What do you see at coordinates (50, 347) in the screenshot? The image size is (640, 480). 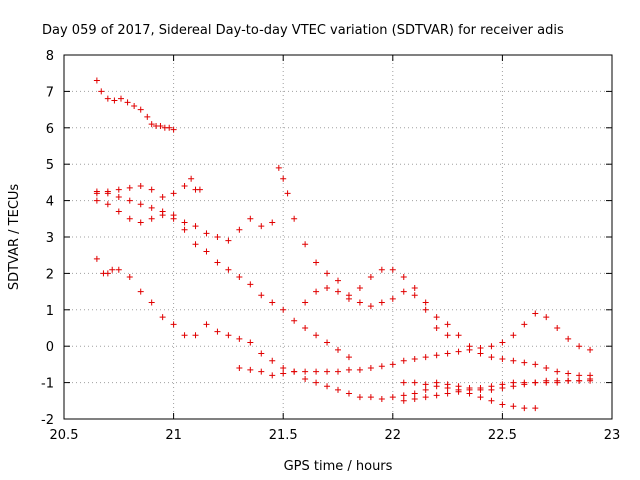 I see `y-tick-label: 0` at bounding box center [50, 347].